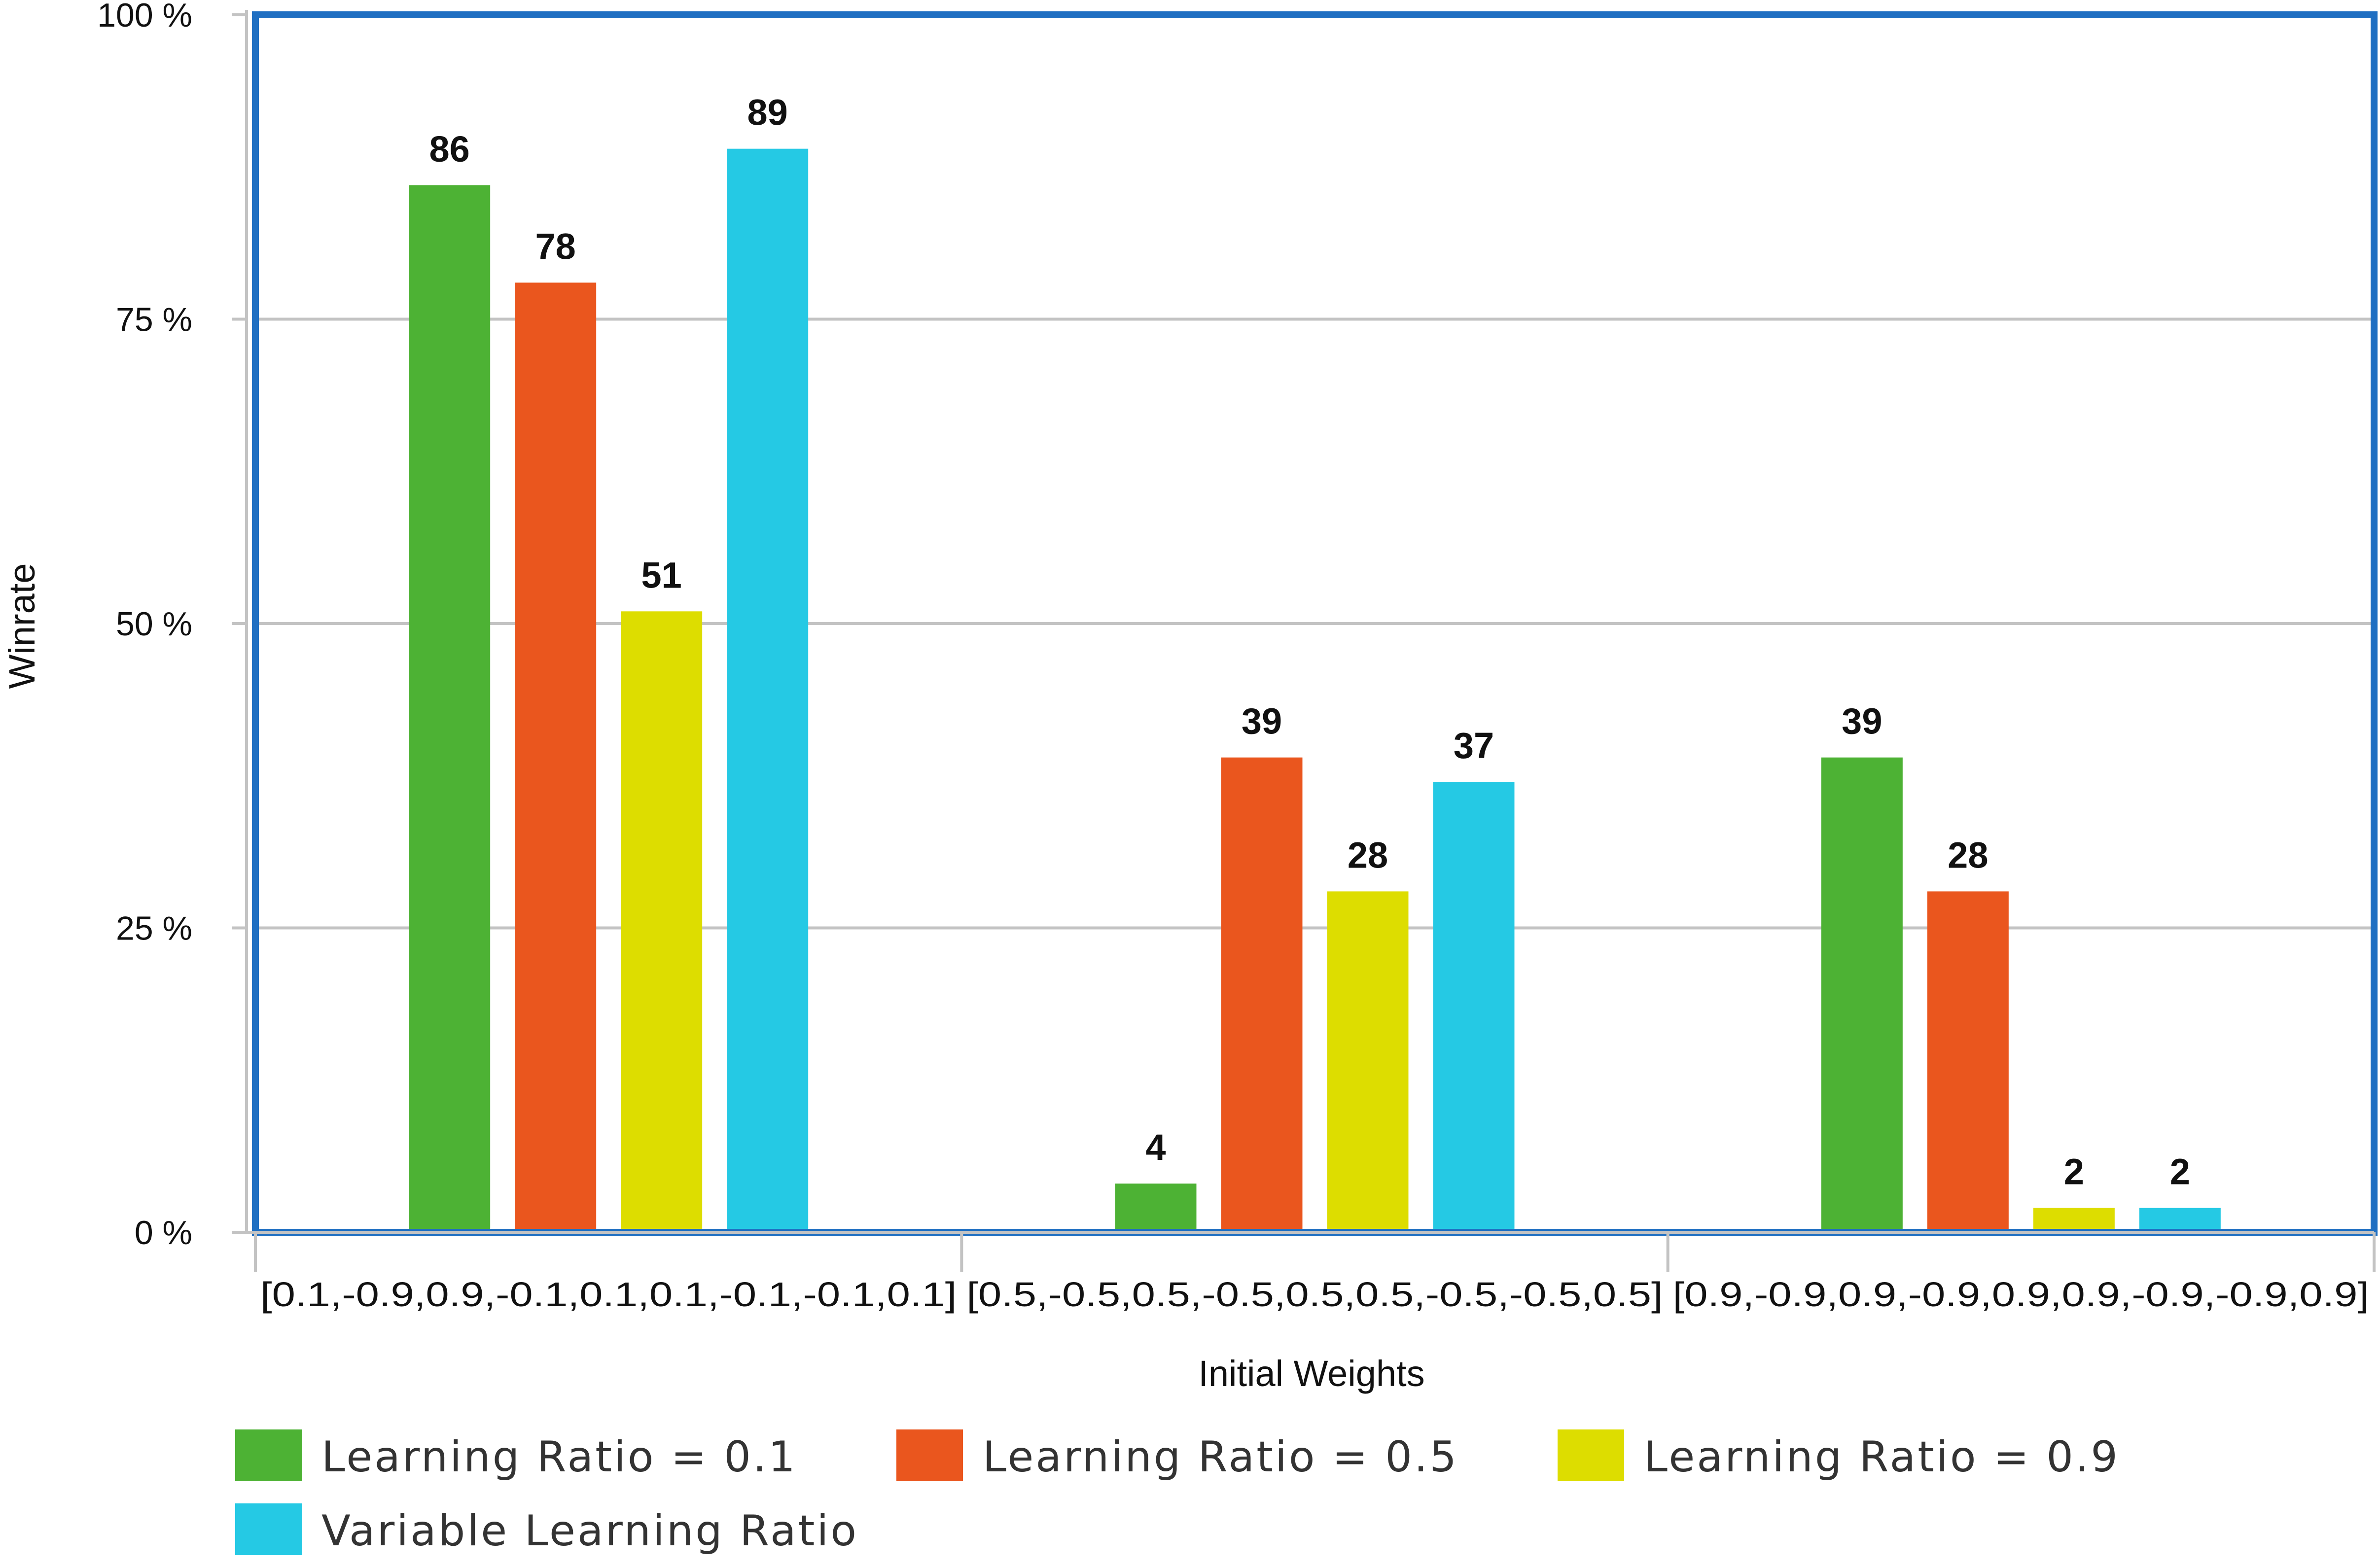 This screenshot has width=2380, height=1566. I want to click on data-label: 89, so click(767, 112).